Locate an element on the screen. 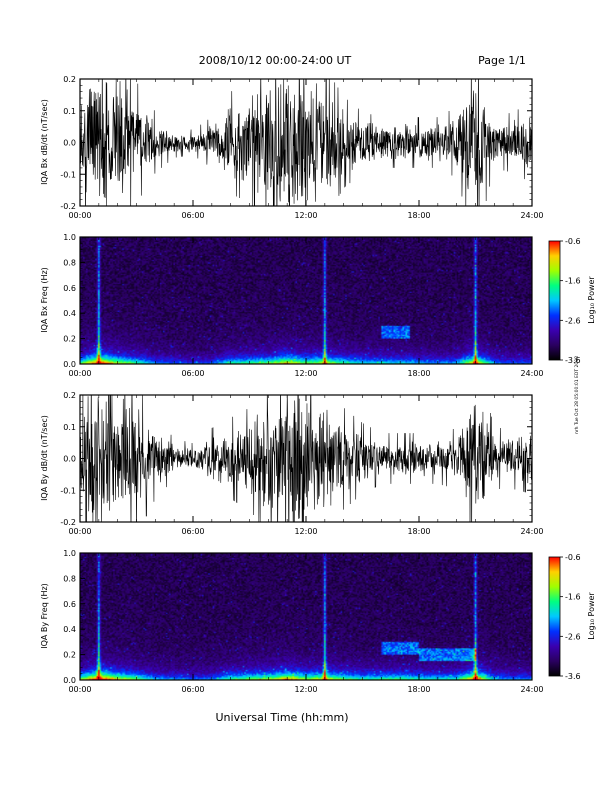  y-axis-label: IQA Bx dB/dt (nT/sec) is located at coordinates (44, 142).